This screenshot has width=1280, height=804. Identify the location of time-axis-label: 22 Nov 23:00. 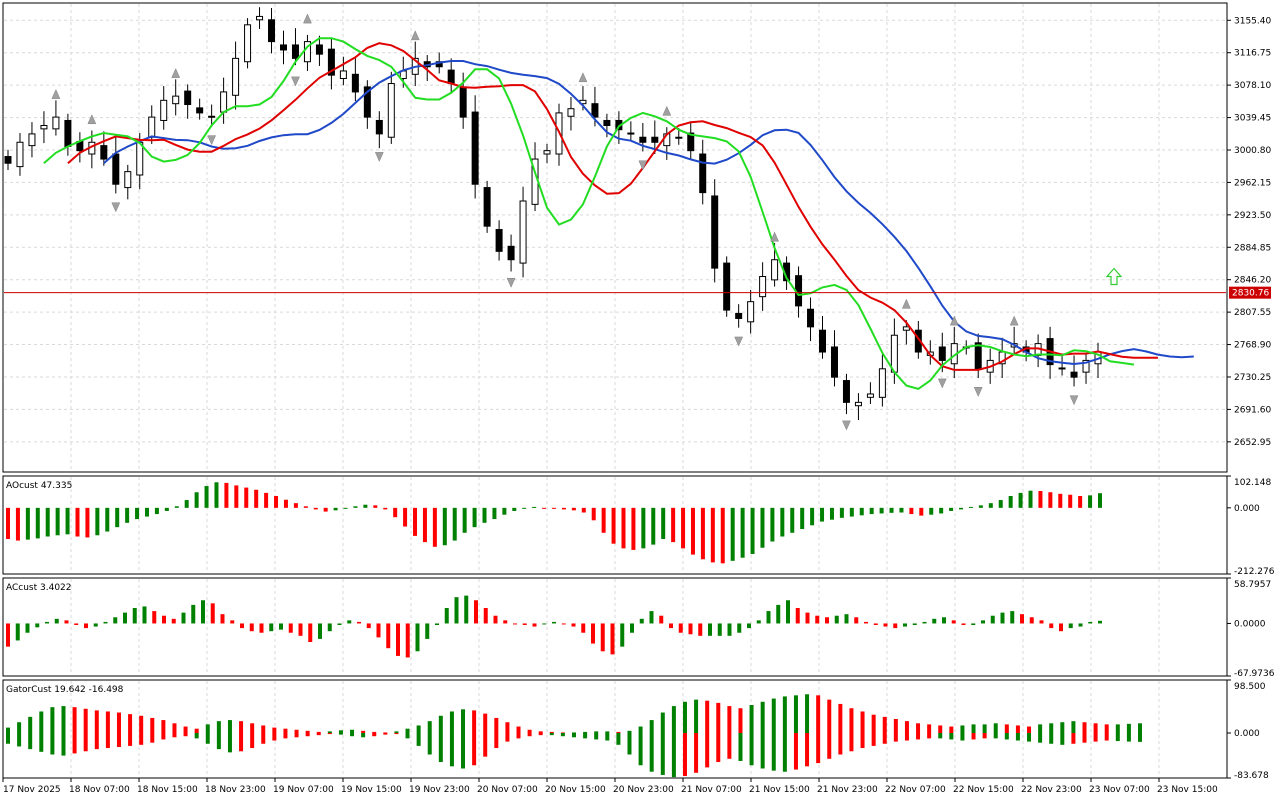
(1051, 790).